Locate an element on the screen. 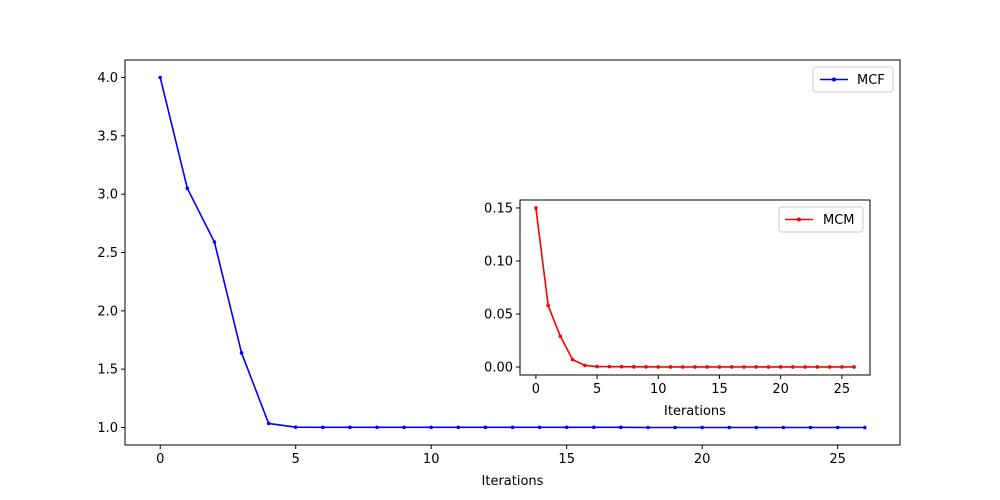 This screenshot has height=500, width=1000. main-x-ticks: 0 5 10 15 20 25 is located at coordinates (501, 456).